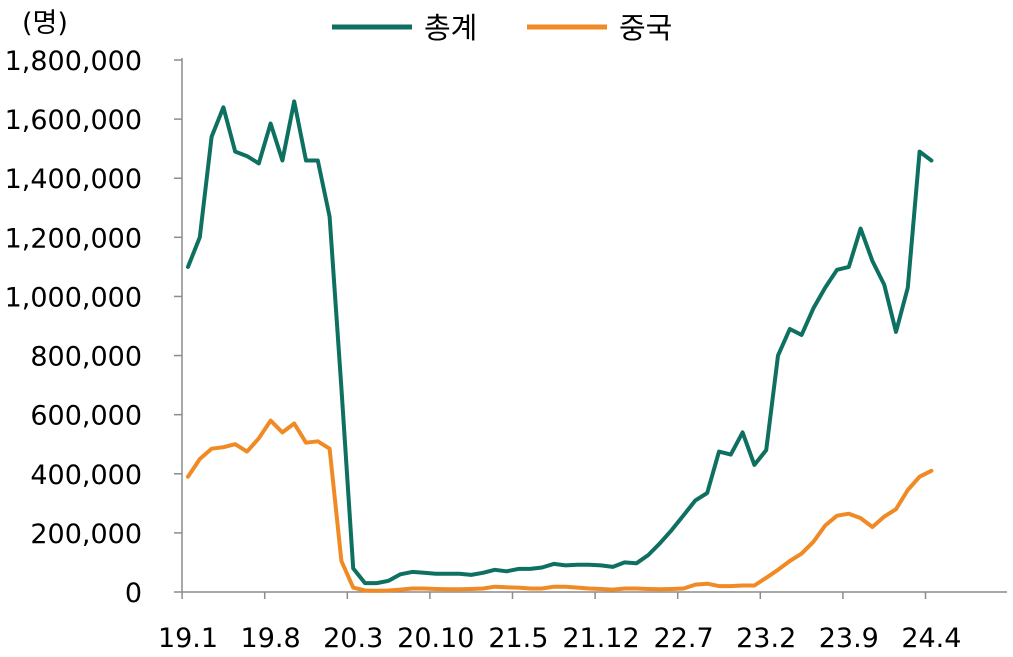 The width and height of the screenshot is (1013, 657). What do you see at coordinates (518, 638) in the screenshot?
I see `x-tick-label: 21.5` at bounding box center [518, 638].